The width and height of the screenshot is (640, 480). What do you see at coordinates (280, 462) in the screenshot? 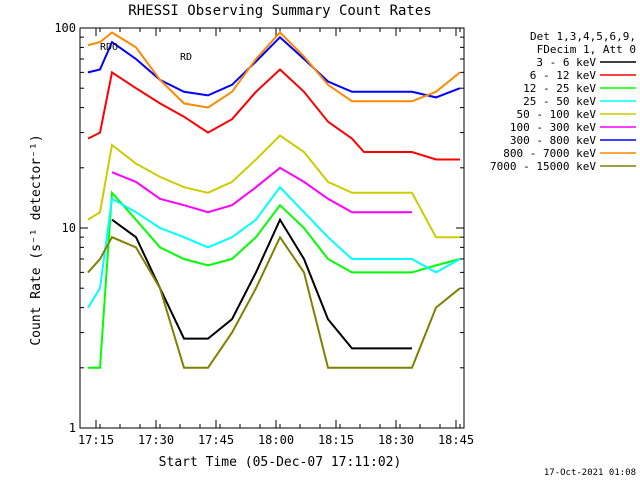
I see `x-axis-label: Start Time (05-Dec-07 17:11:02)` at bounding box center [280, 462].